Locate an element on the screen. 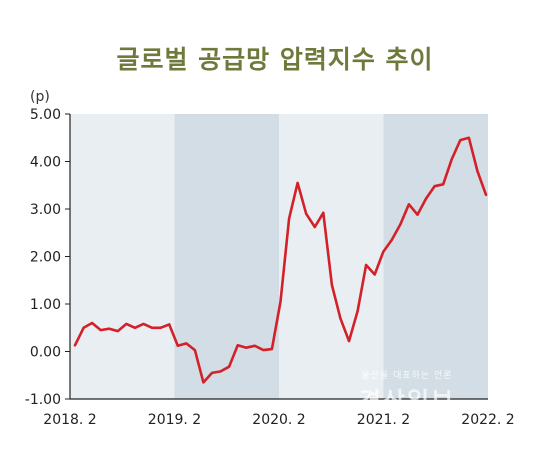 This screenshot has height=455, width=550. x-tick-label: 2022. 2 is located at coordinates (487, 420).